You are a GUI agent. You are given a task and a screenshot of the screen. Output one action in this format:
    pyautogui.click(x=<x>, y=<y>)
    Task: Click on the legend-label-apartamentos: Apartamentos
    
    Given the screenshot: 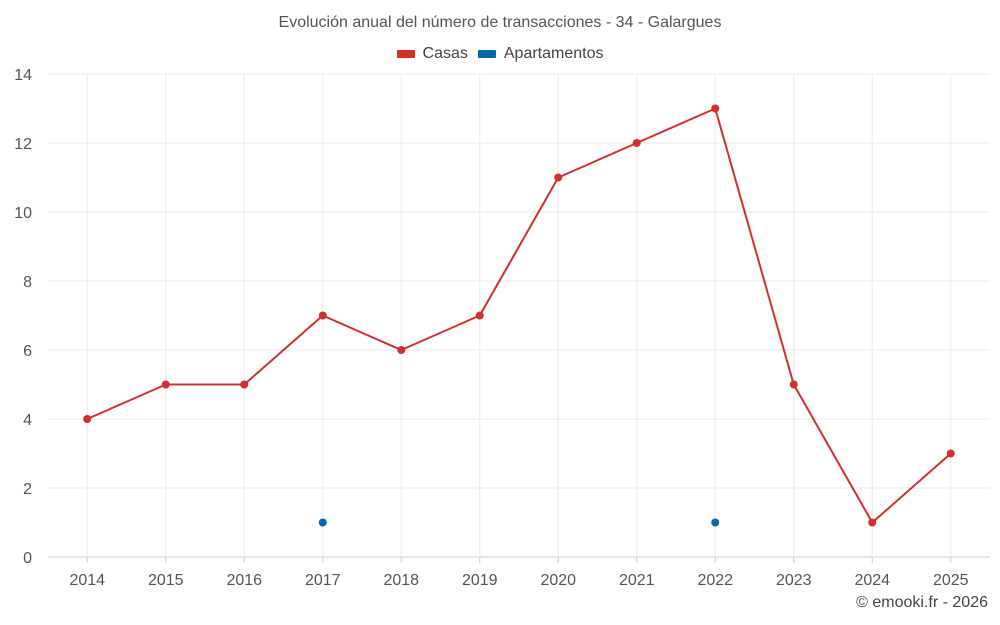 What is the action you would take?
    pyautogui.click(x=553, y=53)
    